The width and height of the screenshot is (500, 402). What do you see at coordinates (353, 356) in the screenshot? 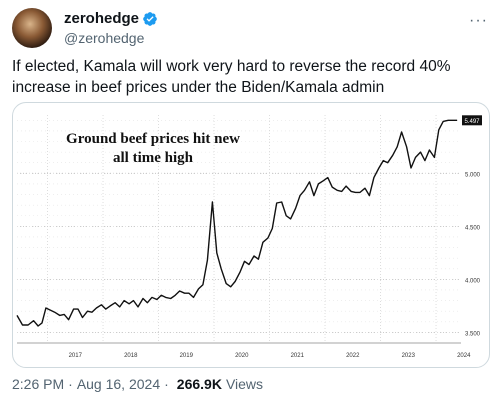
I see `x-tick-label: 2022` at bounding box center [353, 356].